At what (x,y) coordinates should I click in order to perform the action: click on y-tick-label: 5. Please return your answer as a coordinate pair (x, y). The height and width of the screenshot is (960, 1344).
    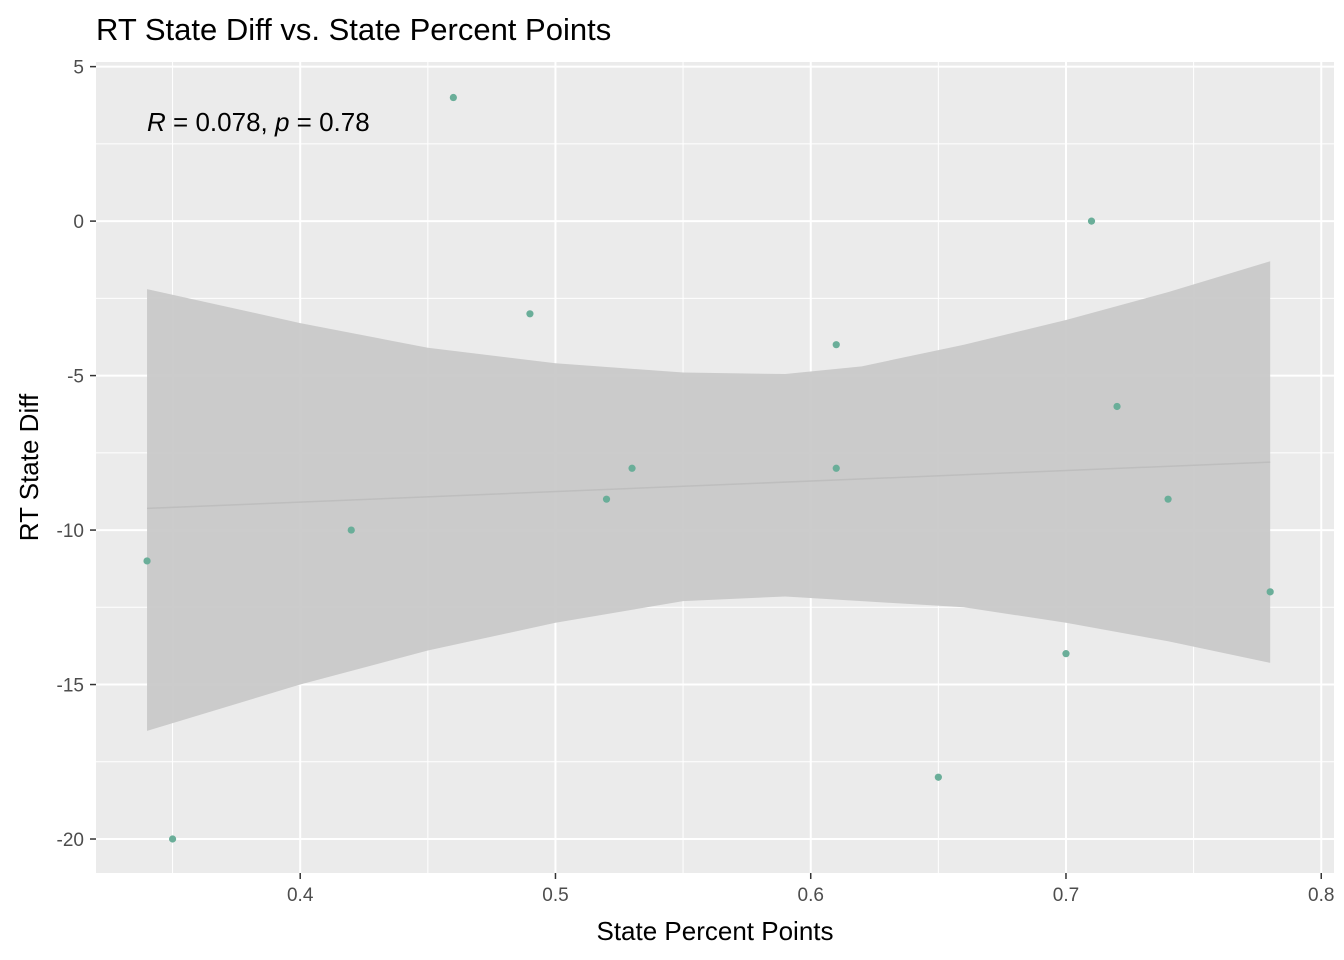
    Looking at the image, I should click on (78, 68).